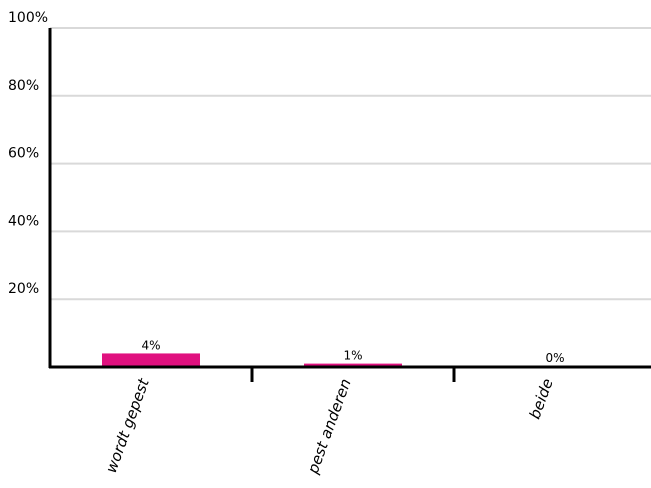  I want to click on data-label: 4%, so click(150, 345).